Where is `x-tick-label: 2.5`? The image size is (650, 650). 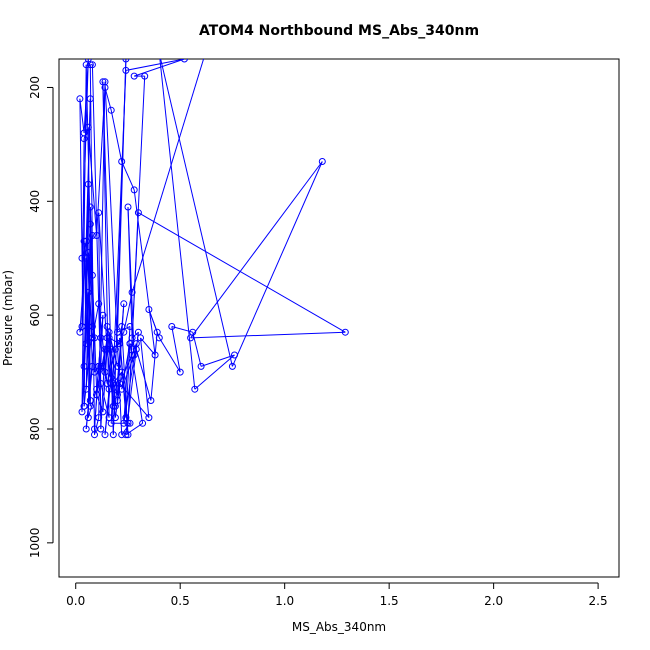
x-tick-label: 2.5 is located at coordinates (598, 601).